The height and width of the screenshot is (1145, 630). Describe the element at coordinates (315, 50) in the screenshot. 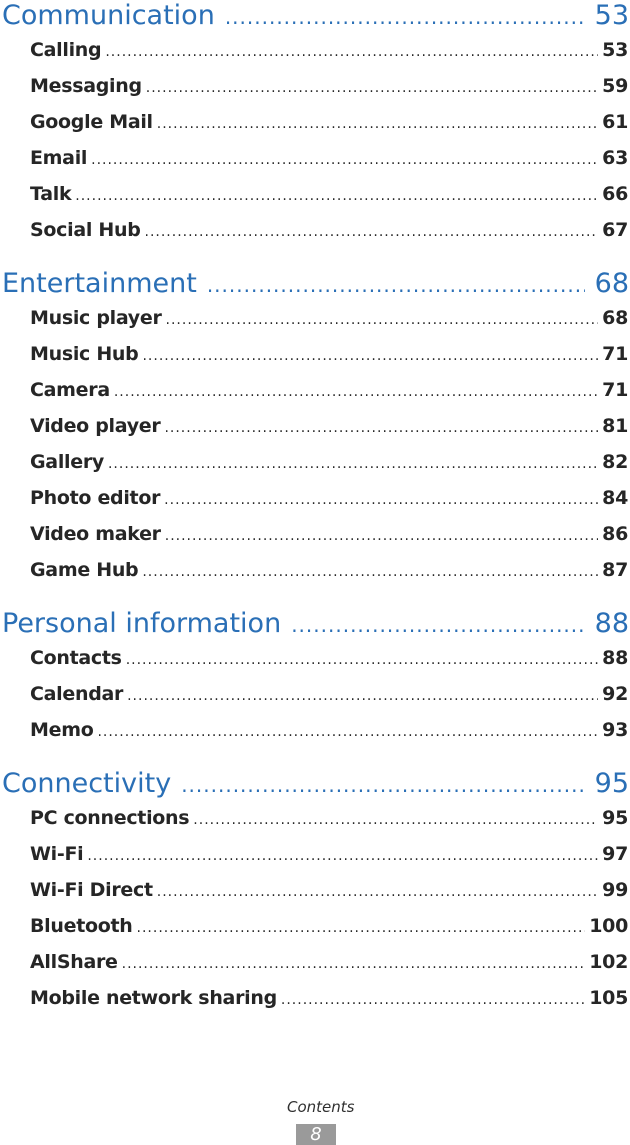

I see `toc-entry: Calling 53` at that location.